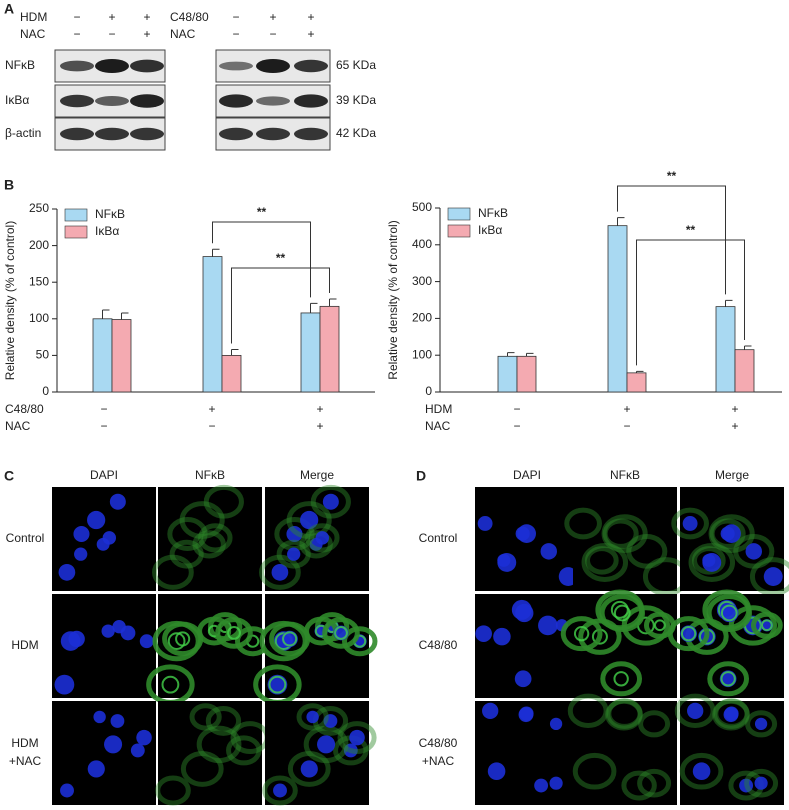  Describe the element at coordinates (356, 100) in the screenshot. I see `size-label: 39 KDa` at that location.